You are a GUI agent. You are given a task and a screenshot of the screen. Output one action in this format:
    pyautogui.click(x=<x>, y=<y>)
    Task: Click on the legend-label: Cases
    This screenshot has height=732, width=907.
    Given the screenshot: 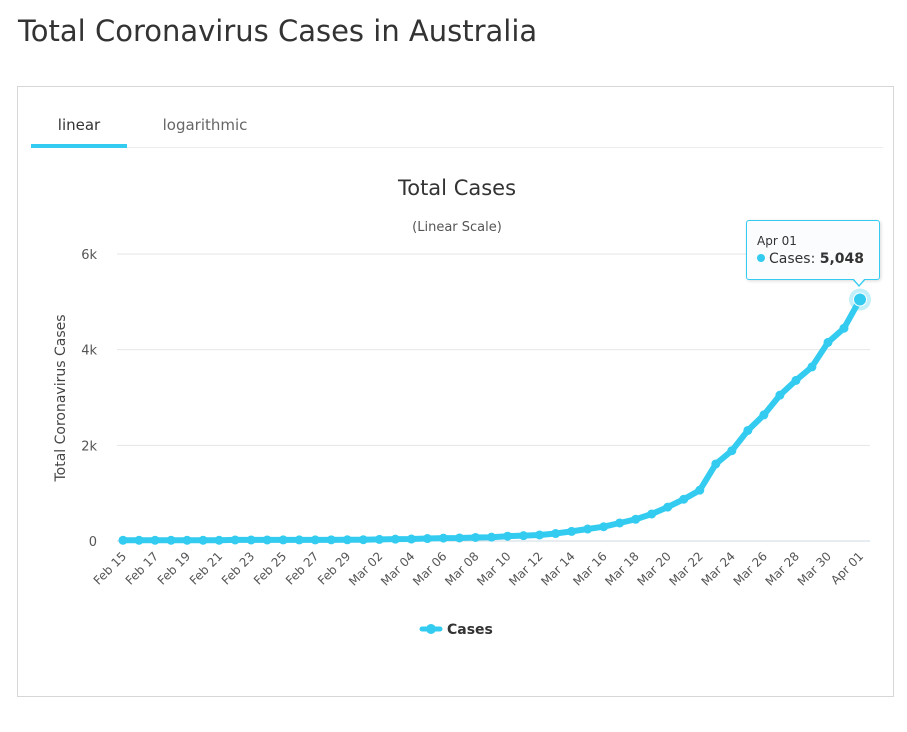 What is the action you would take?
    pyautogui.click(x=470, y=630)
    